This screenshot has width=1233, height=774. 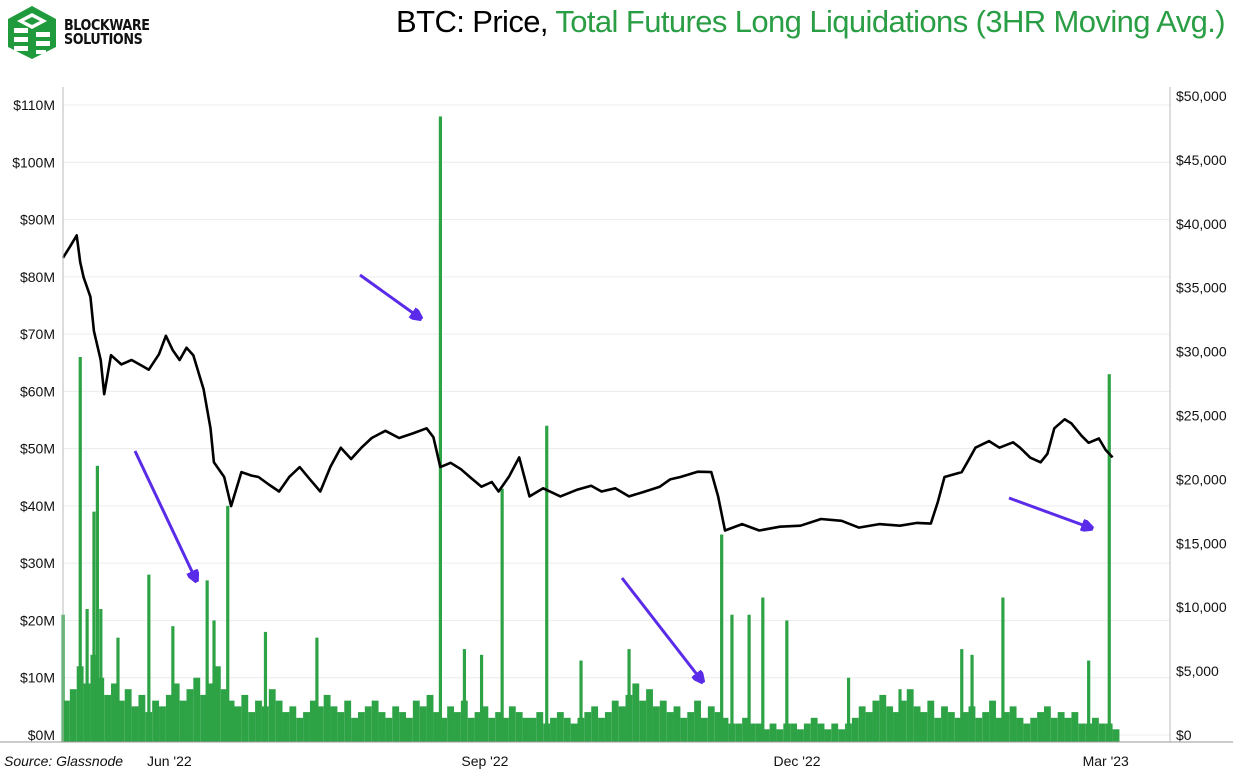 What do you see at coordinates (37, 391) in the screenshot?
I see `left-tick-label: $60M` at bounding box center [37, 391].